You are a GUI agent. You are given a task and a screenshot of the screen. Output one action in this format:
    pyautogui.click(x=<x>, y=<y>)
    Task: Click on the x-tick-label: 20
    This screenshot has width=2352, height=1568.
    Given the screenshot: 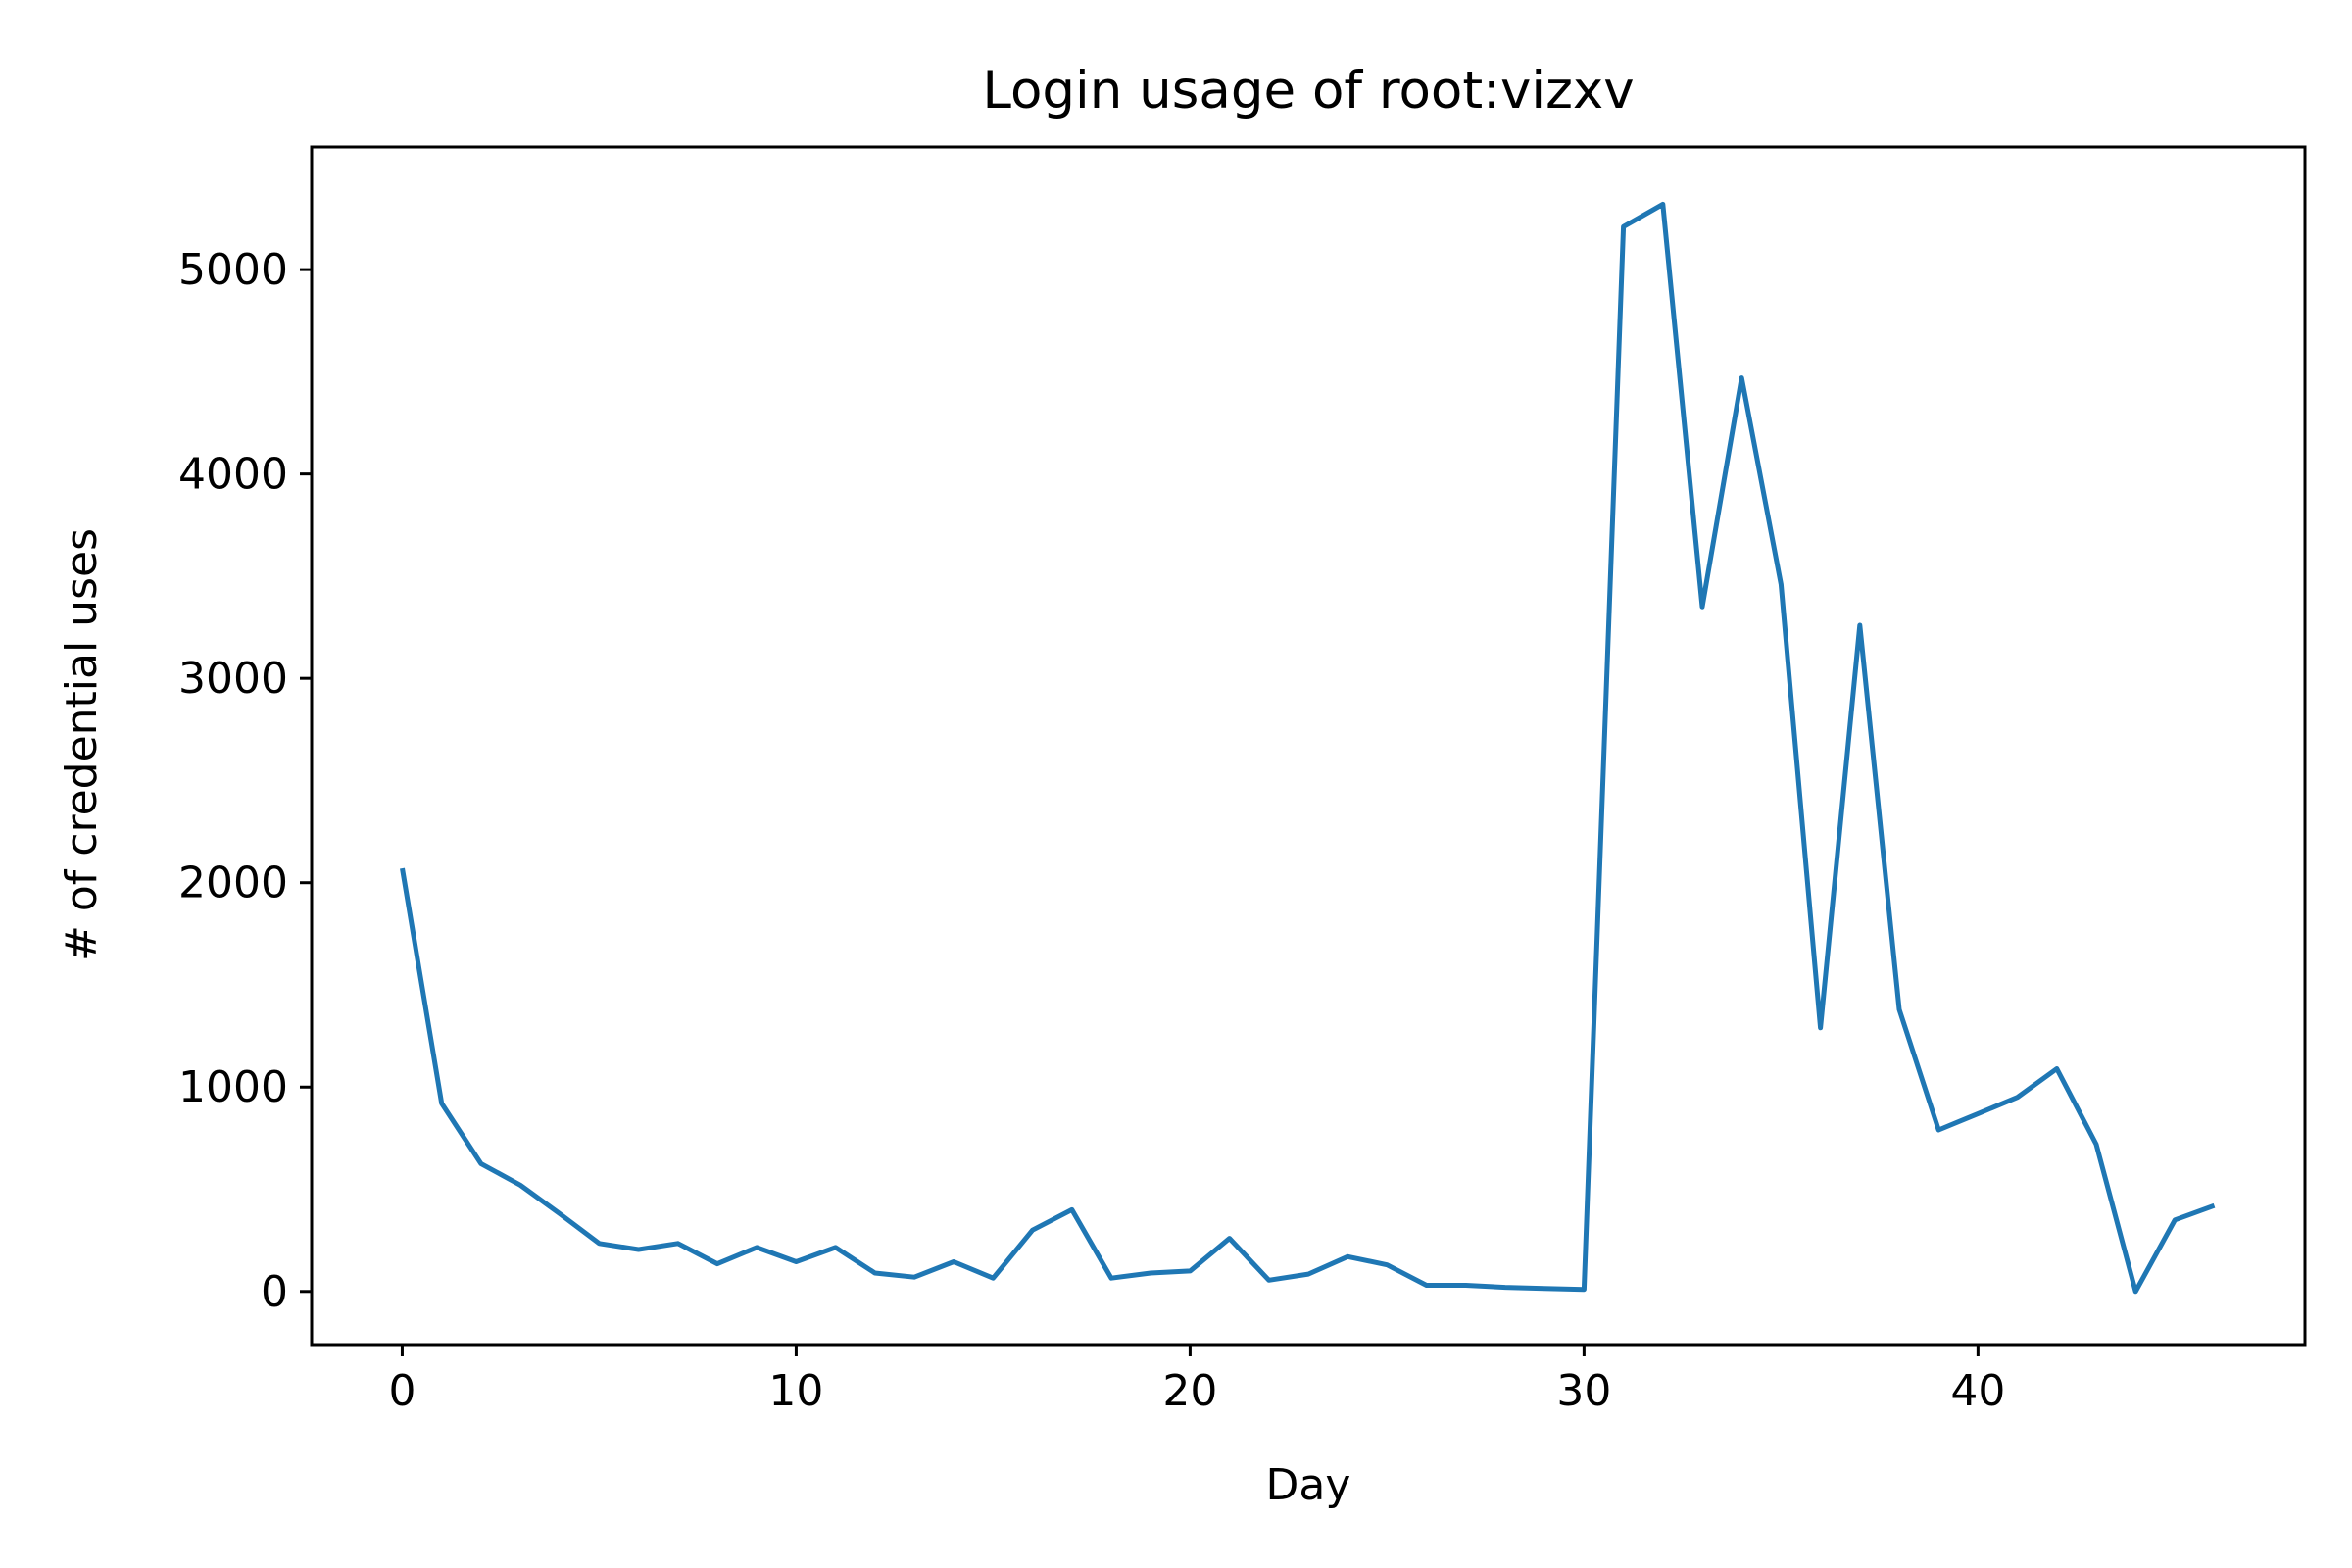 What is the action you would take?
    pyautogui.click(x=1189, y=1391)
    